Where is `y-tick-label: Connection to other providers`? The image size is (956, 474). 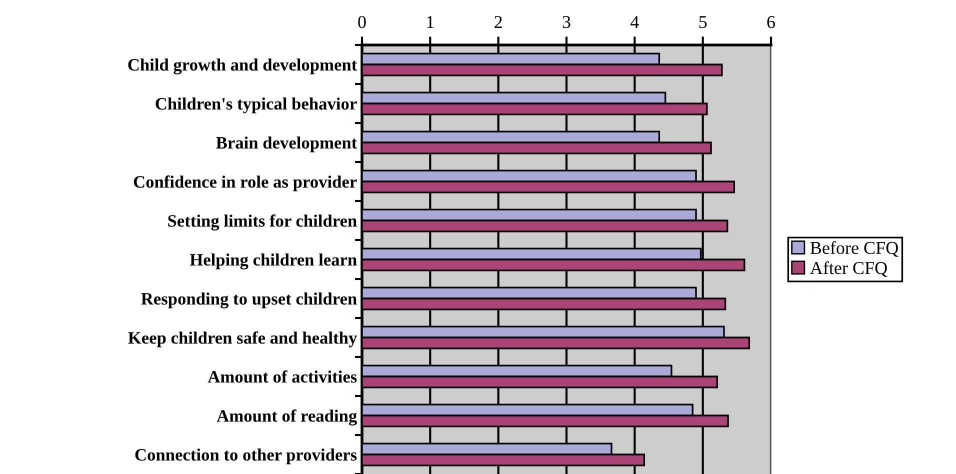 y-tick-label: Connection to other providers is located at coordinates (246, 456).